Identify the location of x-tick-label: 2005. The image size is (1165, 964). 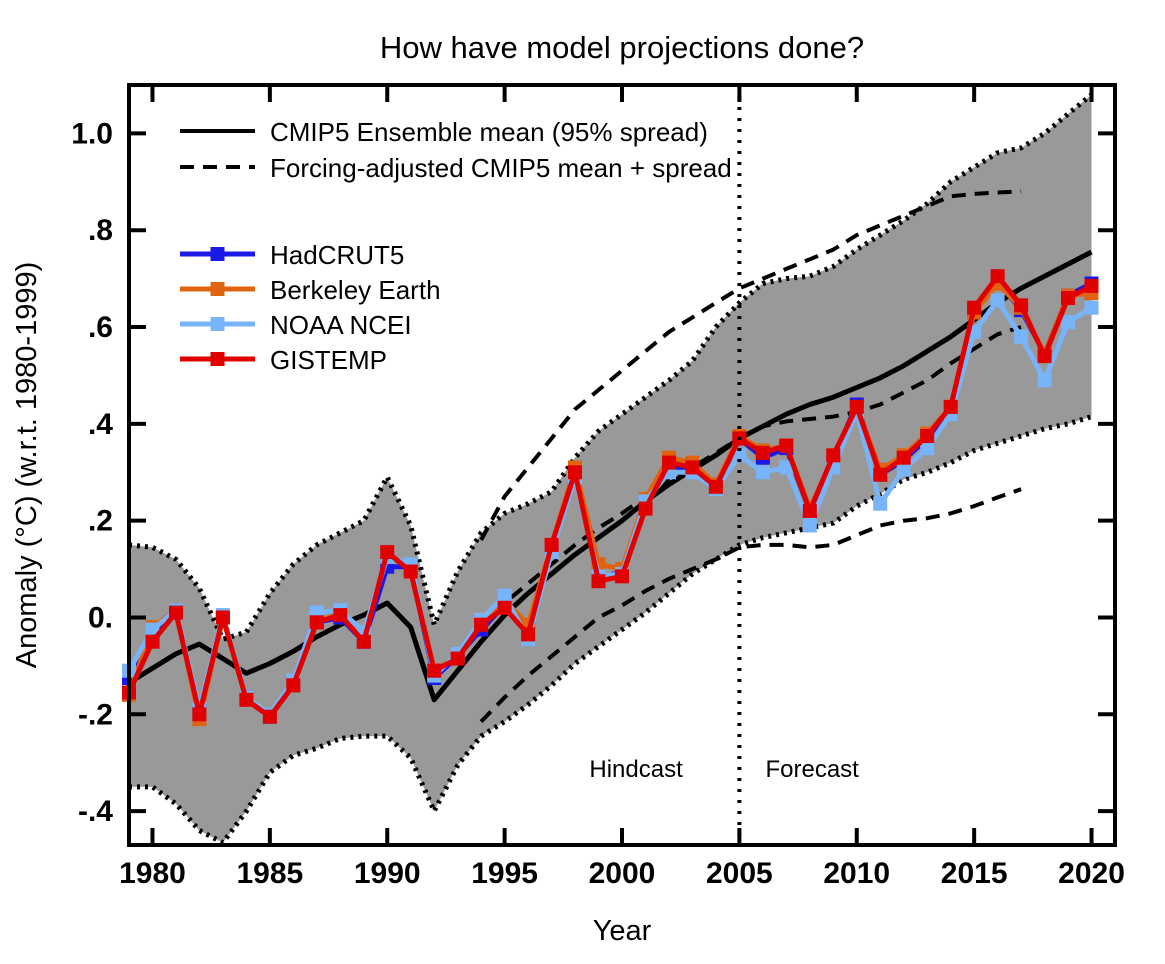
(739, 873).